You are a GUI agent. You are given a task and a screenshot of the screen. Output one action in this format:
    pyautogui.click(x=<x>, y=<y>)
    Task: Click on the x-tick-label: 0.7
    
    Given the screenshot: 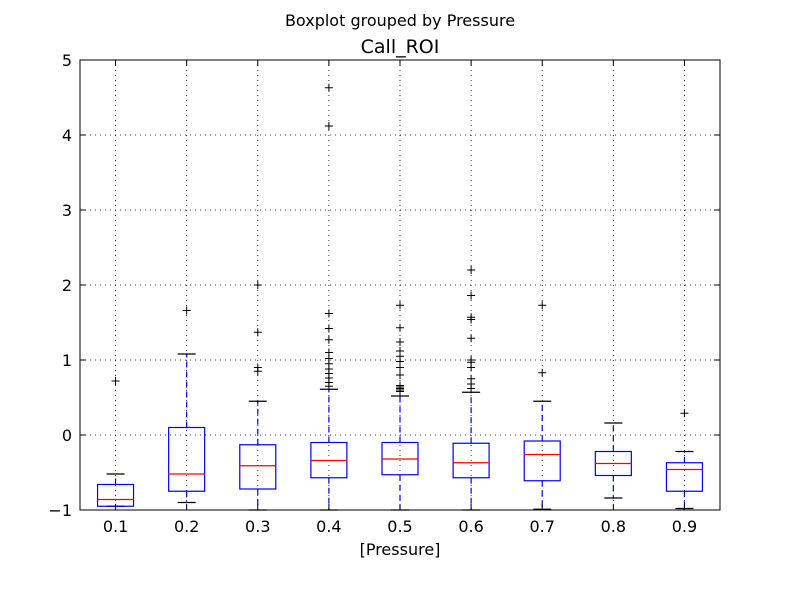 What is the action you would take?
    pyautogui.click(x=541, y=526)
    